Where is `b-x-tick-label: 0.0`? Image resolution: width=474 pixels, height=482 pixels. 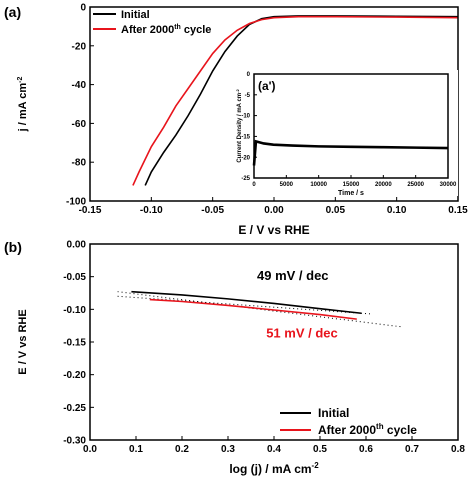
b-x-tick-label: 0.0 is located at coordinates (90, 449).